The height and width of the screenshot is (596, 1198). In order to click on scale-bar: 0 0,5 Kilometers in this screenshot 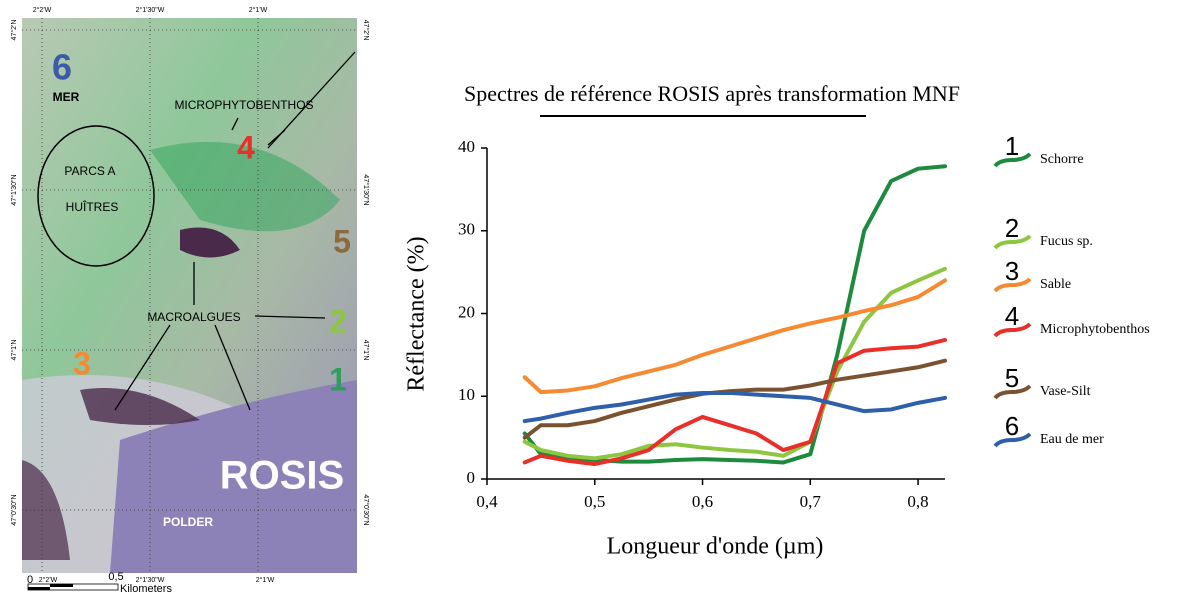, I will do `click(100, 583)`.